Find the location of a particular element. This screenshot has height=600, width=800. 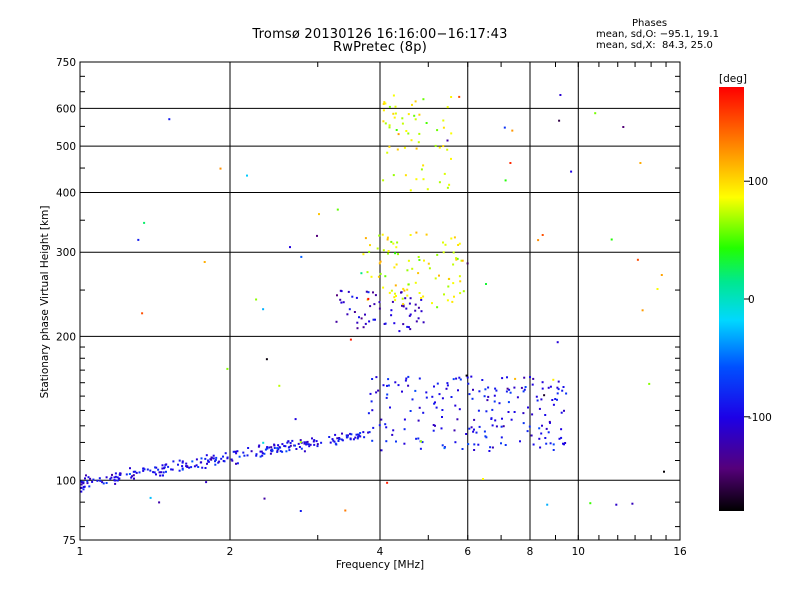

colorbar-scale is located at coordinates (731, 299).